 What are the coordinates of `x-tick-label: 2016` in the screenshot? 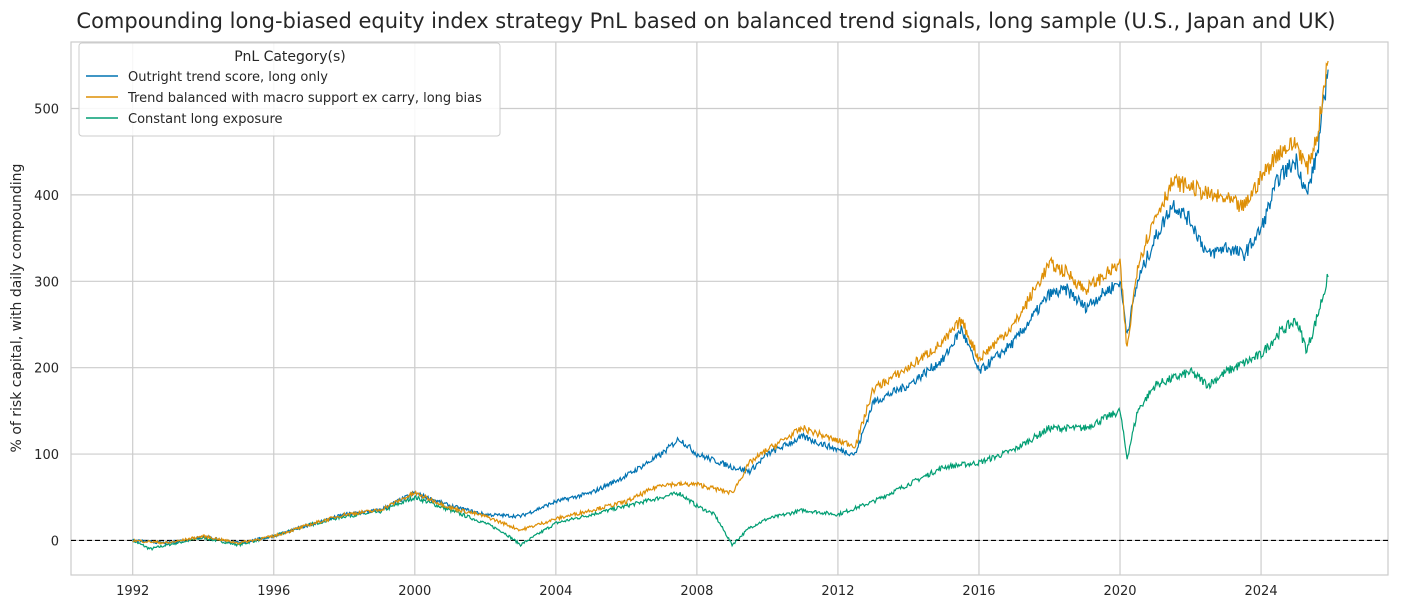 It's located at (978, 591).